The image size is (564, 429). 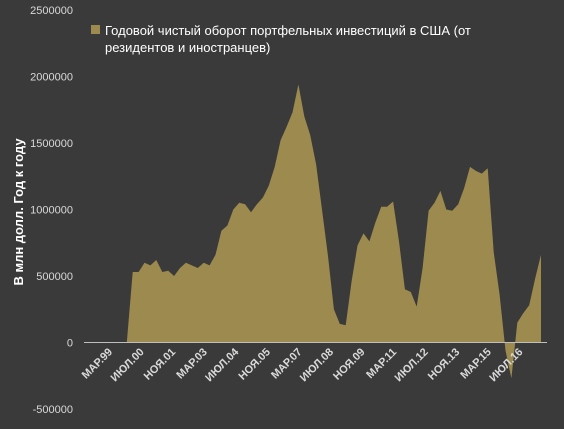 What do you see at coordinates (70, 344) in the screenshot?
I see `y-tick-label: 0` at bounding box center [70, 344].